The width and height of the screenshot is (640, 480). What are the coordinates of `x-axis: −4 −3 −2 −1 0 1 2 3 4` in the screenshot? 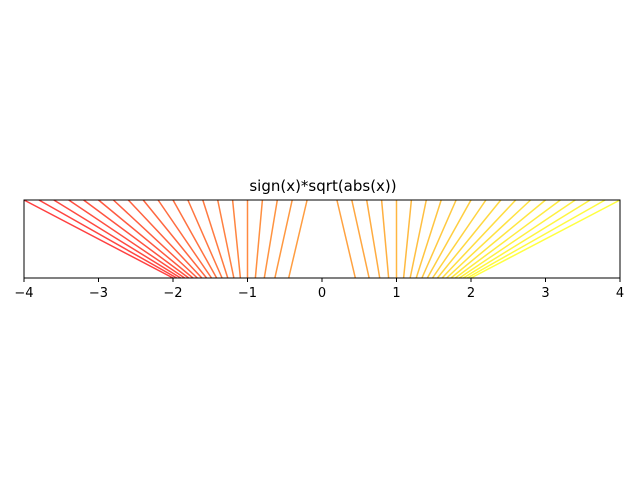 It's located at (319, 289).